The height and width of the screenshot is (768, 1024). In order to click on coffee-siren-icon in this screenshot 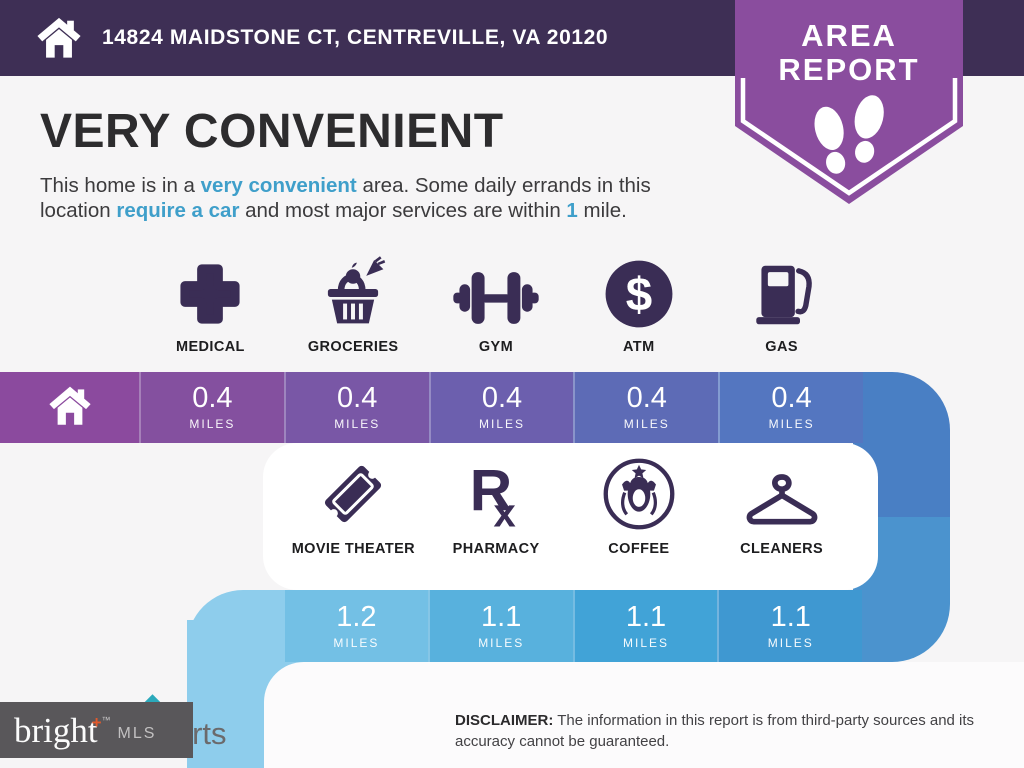, I will do `click(639, 494)`.